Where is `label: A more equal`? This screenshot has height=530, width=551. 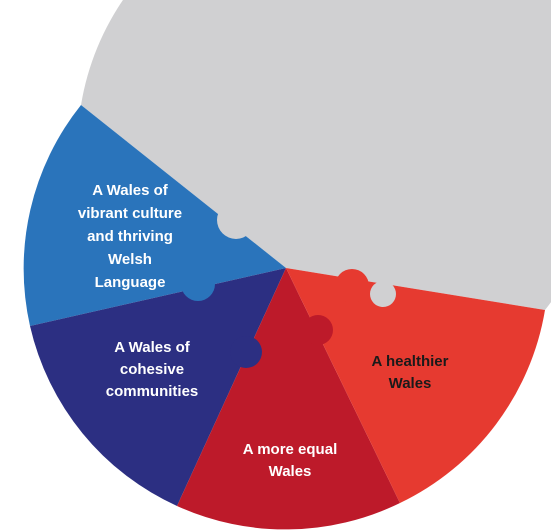
label: A more equal is located at coordinates (290, 449).